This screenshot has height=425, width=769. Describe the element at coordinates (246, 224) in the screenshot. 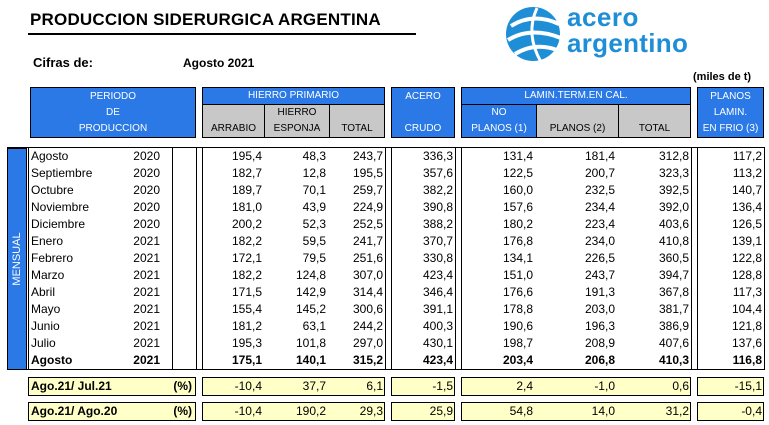

I see `cell-arrabio: 200,2` at that location.